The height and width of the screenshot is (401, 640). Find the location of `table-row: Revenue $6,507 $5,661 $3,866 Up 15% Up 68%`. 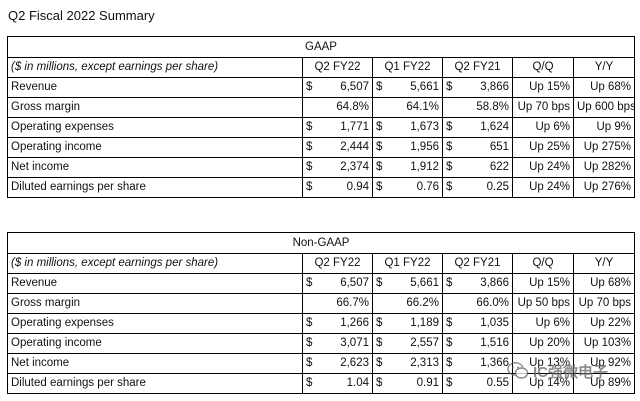

table-row: Revenue $6,507 $5,661 $3,866 Up 15% Up 68% is located at coordinates (321, 283).